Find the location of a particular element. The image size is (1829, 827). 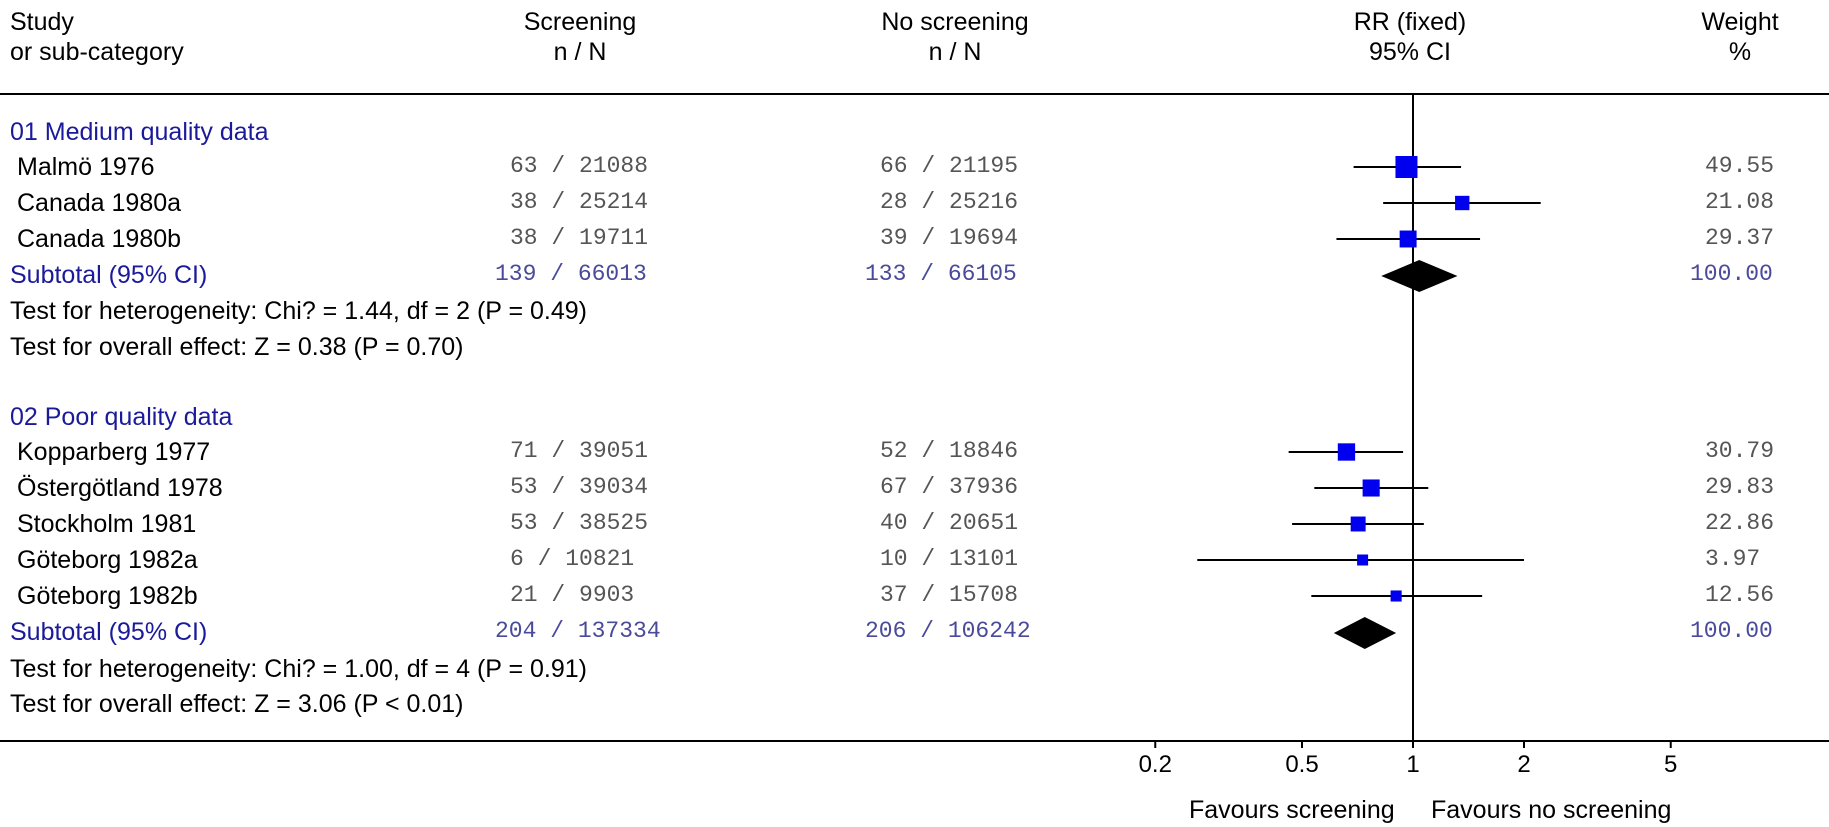

study-name: Canada 1980b is located at coordinates (99, 239).